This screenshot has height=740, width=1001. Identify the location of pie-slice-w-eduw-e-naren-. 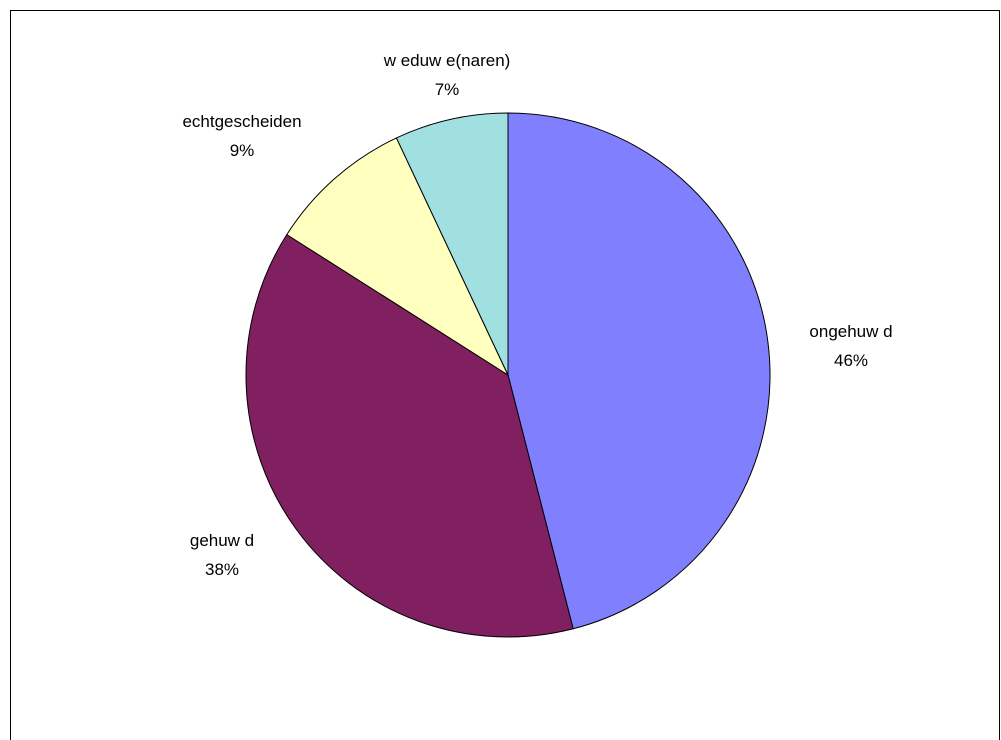
(452, 244).